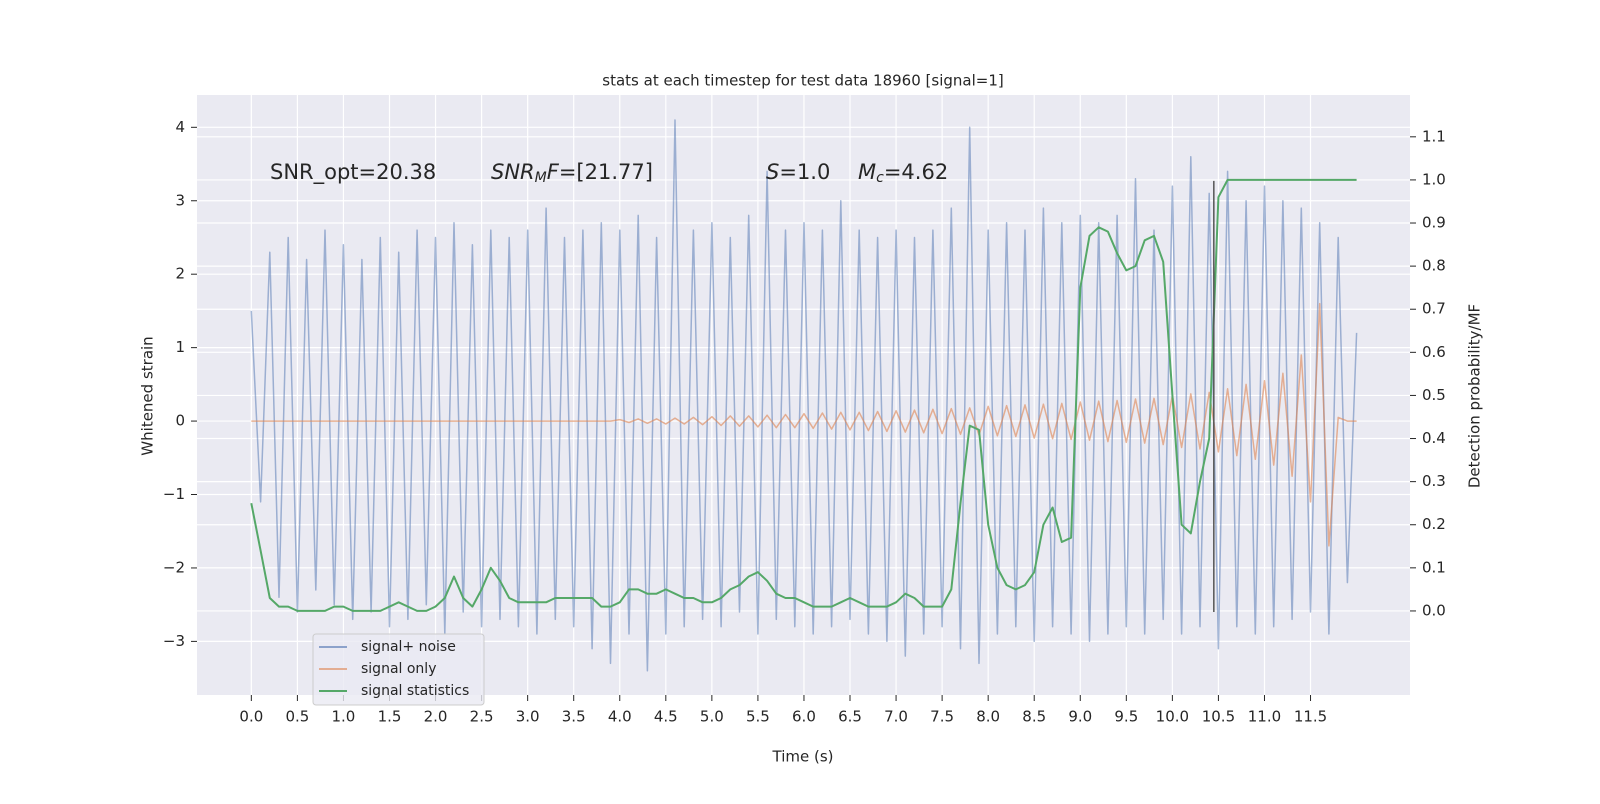 This screenshot has height=804, width=1600. I want to click on y-tick-label: −3, so click(174, 641).